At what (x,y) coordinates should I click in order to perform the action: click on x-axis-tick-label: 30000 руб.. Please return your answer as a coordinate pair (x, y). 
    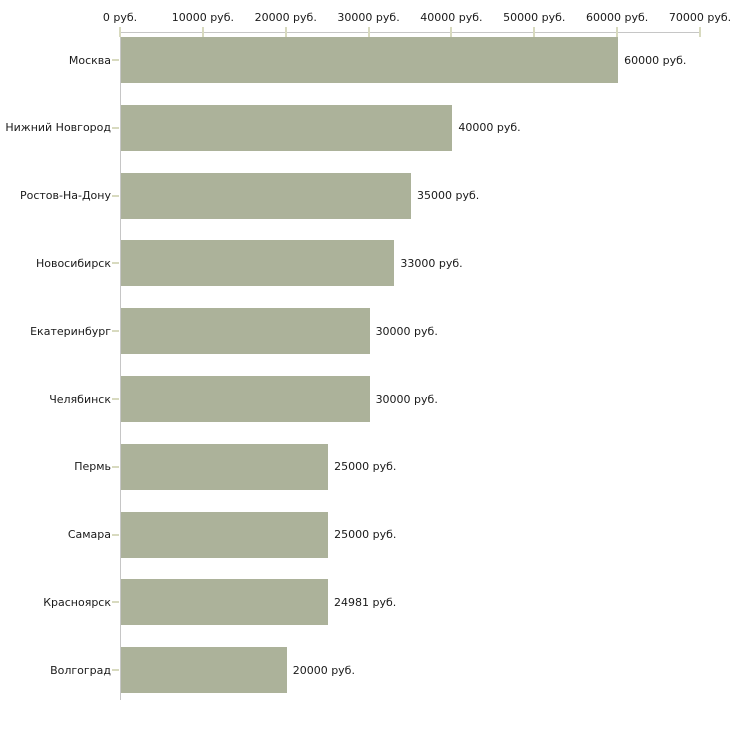
    Looking at the image, I should click on (368, 17).